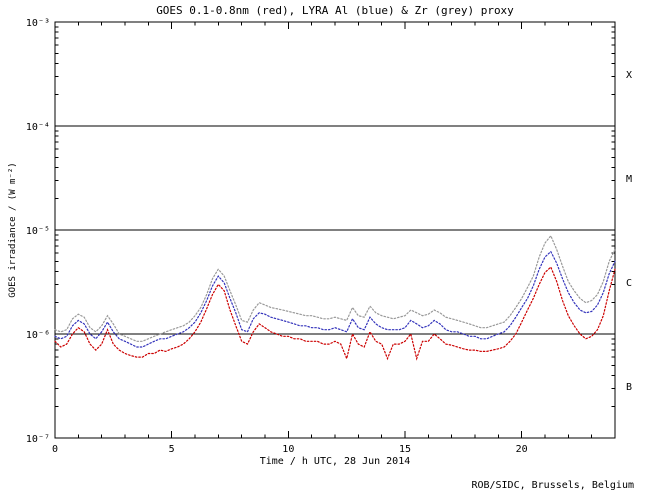 The image size is (650, 500). I want to click on y-tick-label: 10⁻³, so click(38, 23).